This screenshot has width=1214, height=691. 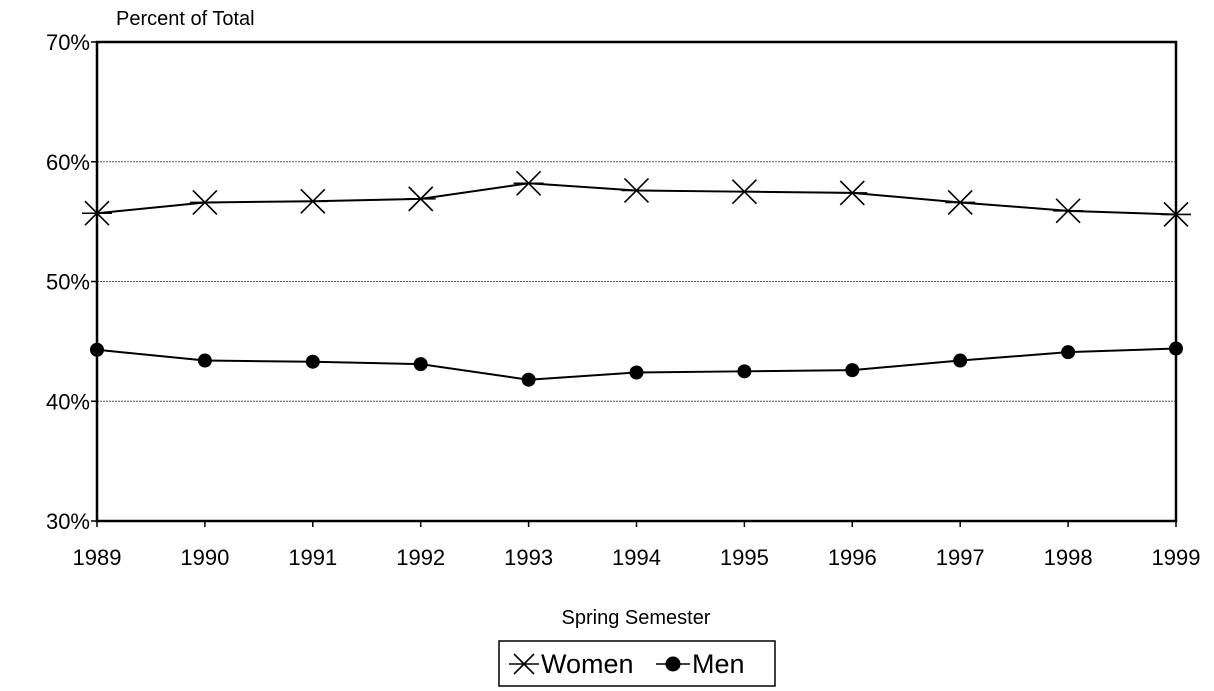 I want to click on x-tick-label: 1992, so click(x=420, y=557).